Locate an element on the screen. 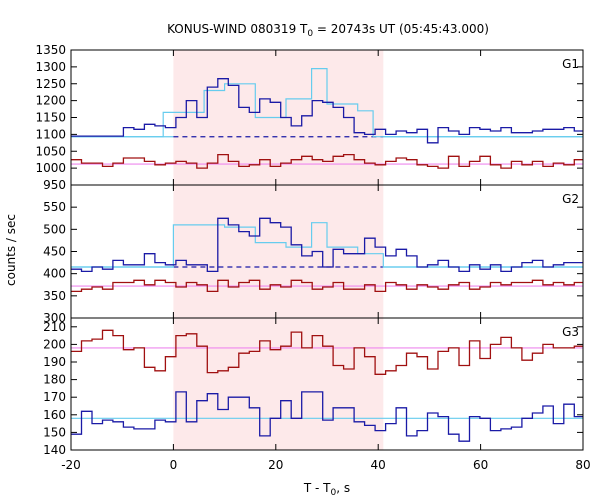 The width and height of the screenshot is (600, 500). chart-title-main: KONUS-WIND 080319 T is located at coordinates (237, 29).